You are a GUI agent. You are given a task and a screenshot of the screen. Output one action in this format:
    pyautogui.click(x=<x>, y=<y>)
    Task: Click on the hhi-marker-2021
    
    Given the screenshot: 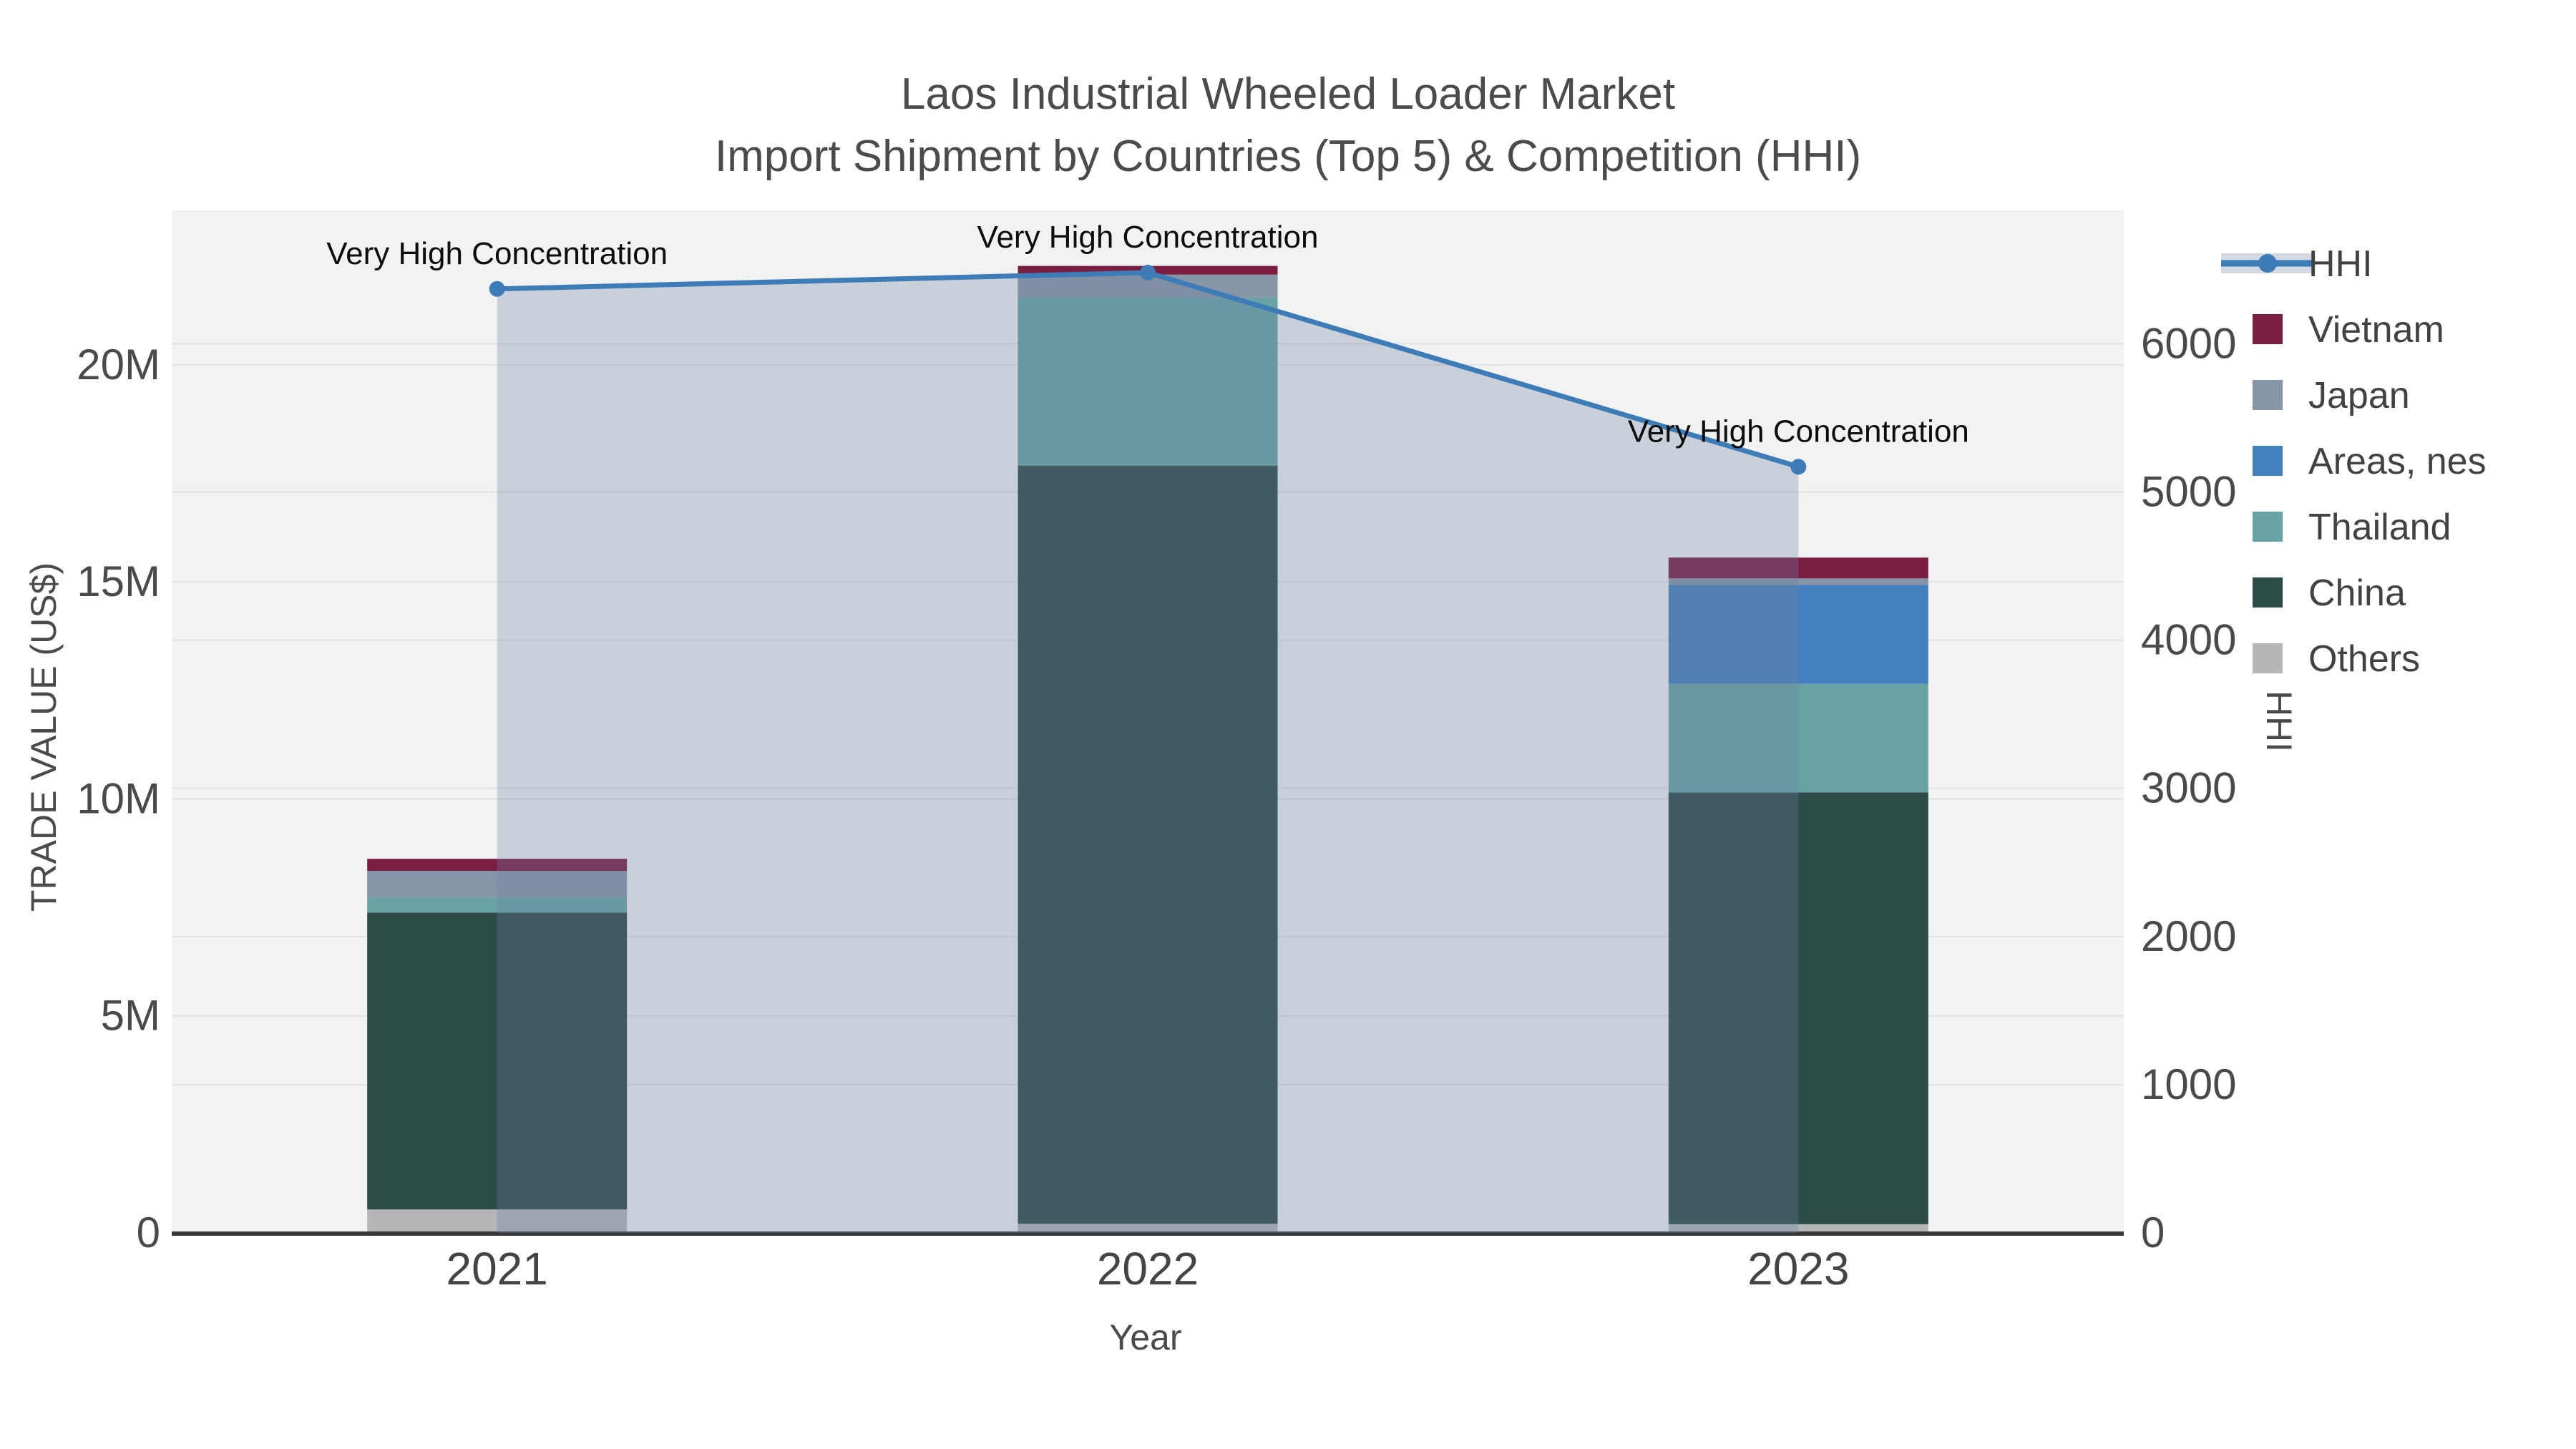 What is the action you would take?
    pyautogui.click(x=497, y=288)
    